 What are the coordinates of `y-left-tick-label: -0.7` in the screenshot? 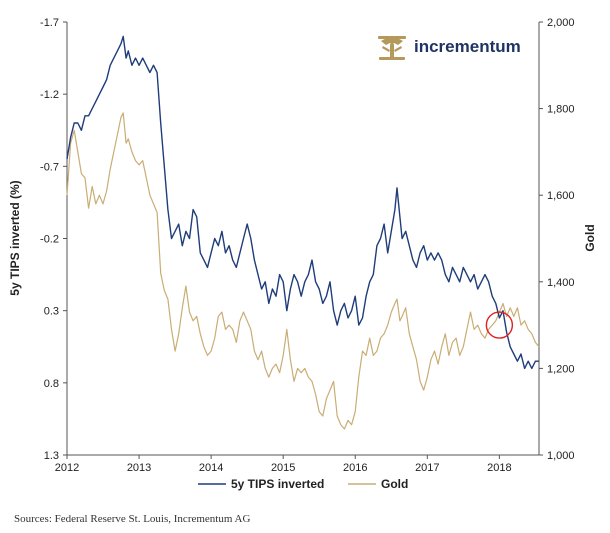 It's located at (49, 167).